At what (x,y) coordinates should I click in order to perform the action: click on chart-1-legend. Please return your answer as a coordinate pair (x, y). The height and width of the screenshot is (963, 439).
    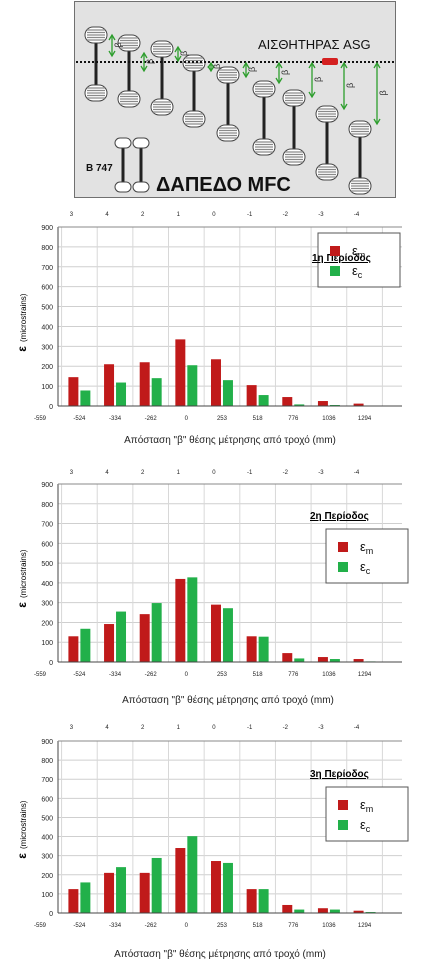
    Looking at the image, I should click on (359, 260).